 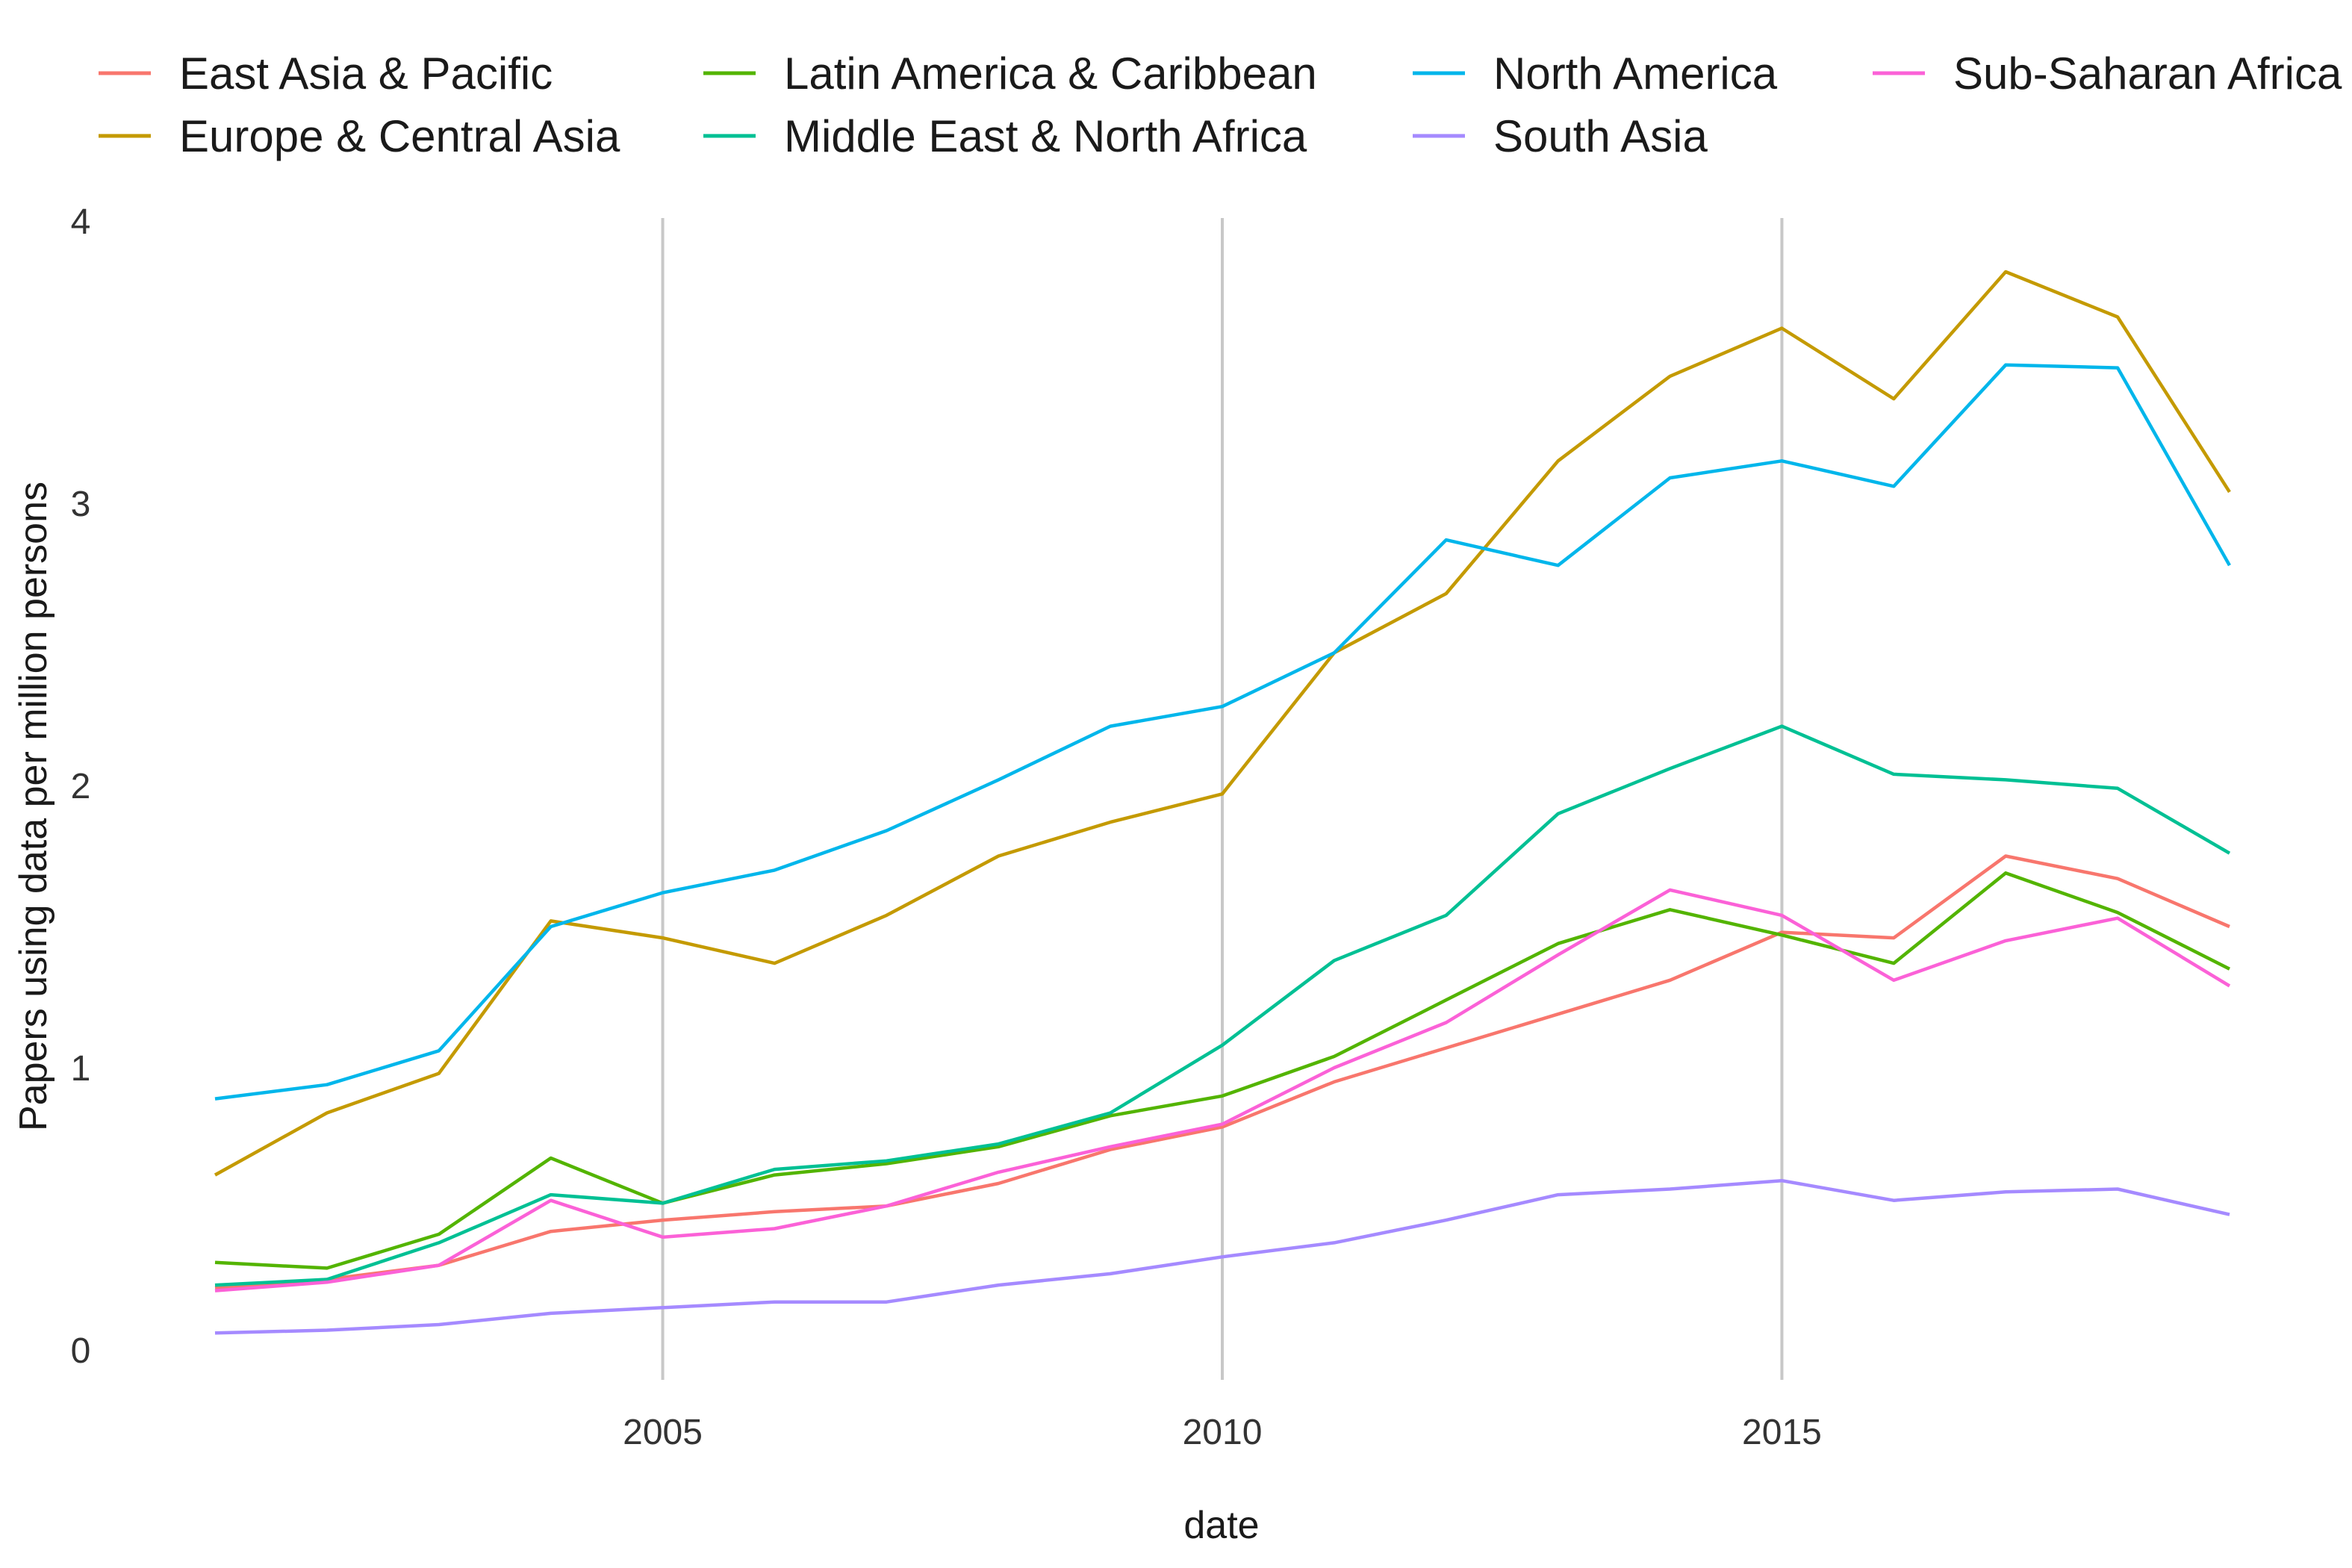 I want to click on legend-item-middle-east-and-north-africa: Middle East & North Africa, so click(x=1005, y=136).